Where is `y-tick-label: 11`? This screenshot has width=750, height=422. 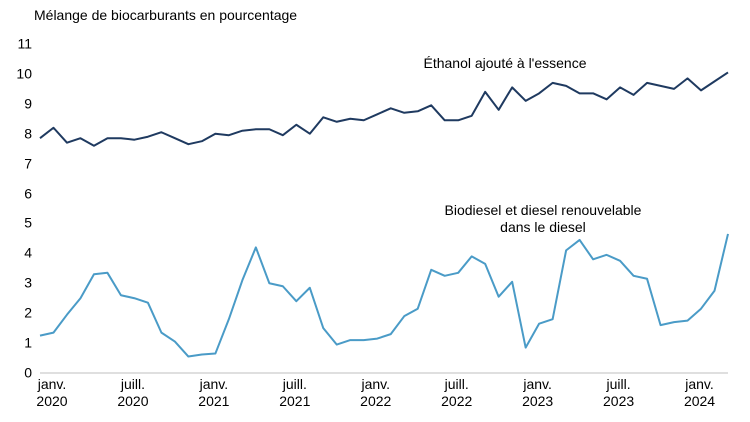 y-tick-label: 11 is located at coordinates (24, 43).